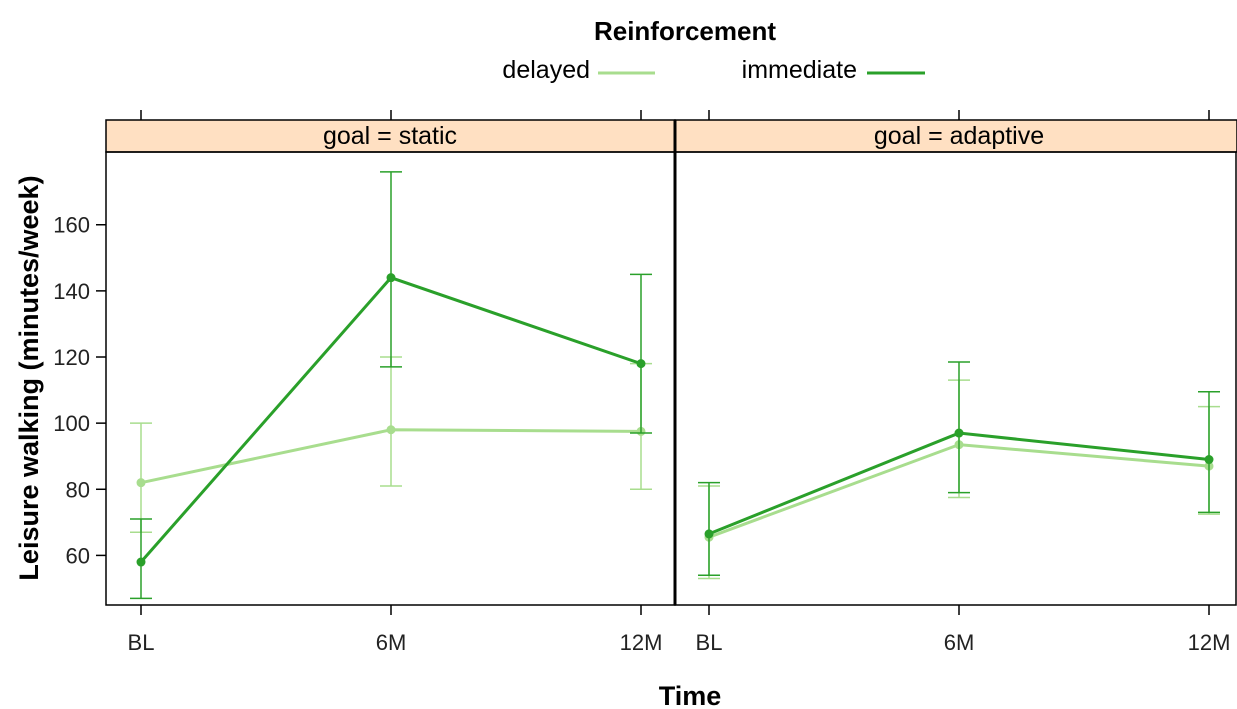 This screenshot has width=1237, height=709. What do you see at coordinates (79, 390) in the screenshot?
I see `y-axis: 60 80 100 120 140 160` at bounding box center [79, 390].